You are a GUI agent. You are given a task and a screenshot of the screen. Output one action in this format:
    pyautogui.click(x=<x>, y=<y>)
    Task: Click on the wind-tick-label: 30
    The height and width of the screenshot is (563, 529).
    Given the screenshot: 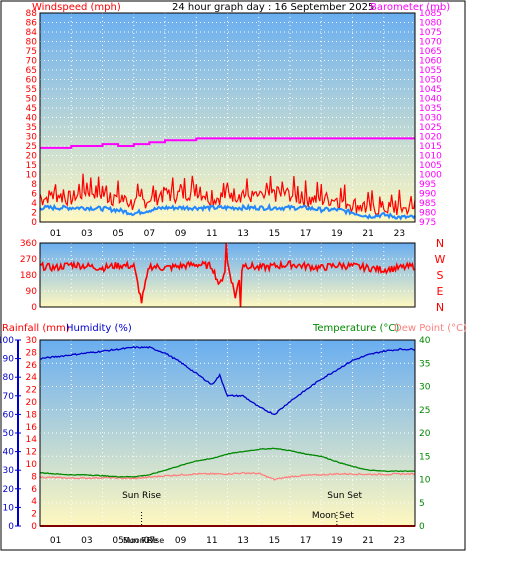 What is the action you would take?
    pyautogui.click(x=32, y=138)
    